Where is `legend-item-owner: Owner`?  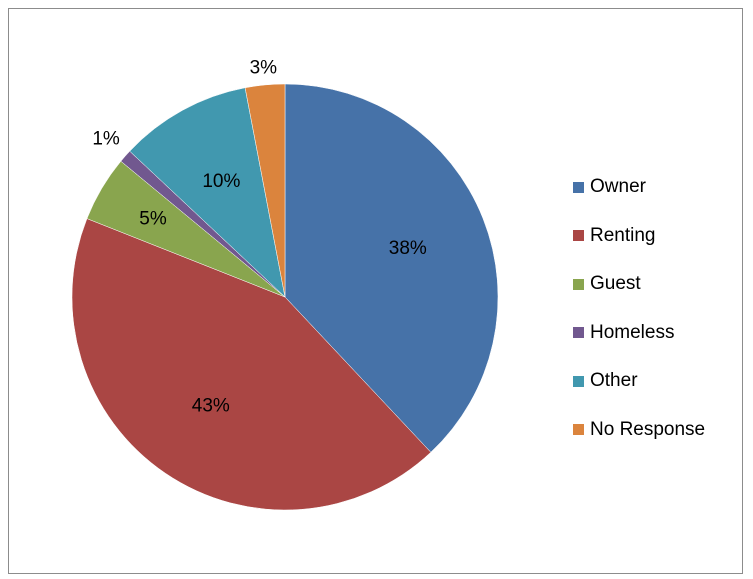
legend-item-owner: Owner is located at coordinates (639, 187).